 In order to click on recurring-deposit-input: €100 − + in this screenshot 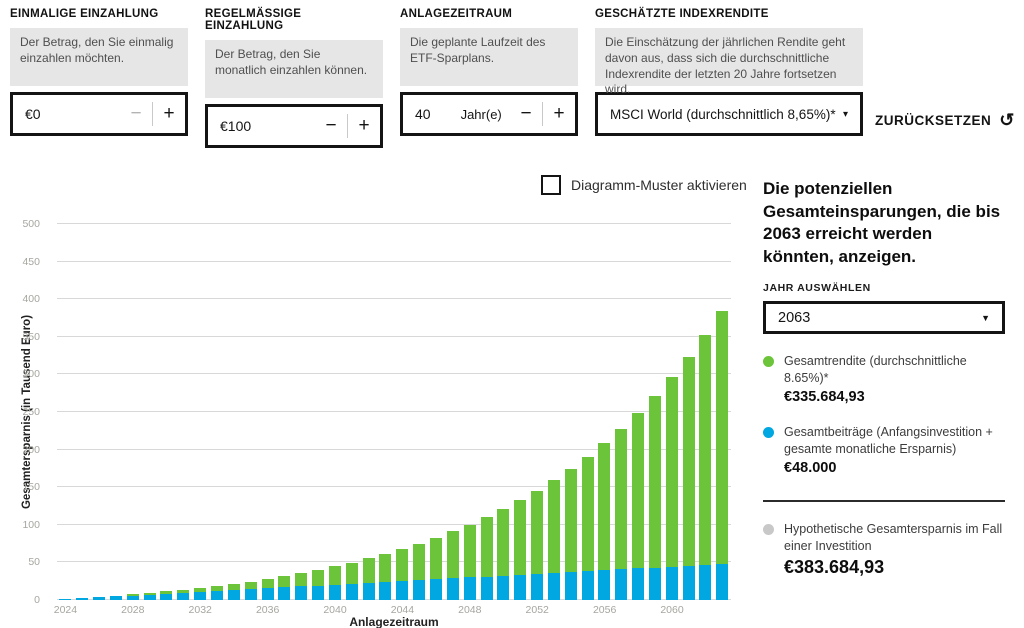, I will do `click(294, 126)`.